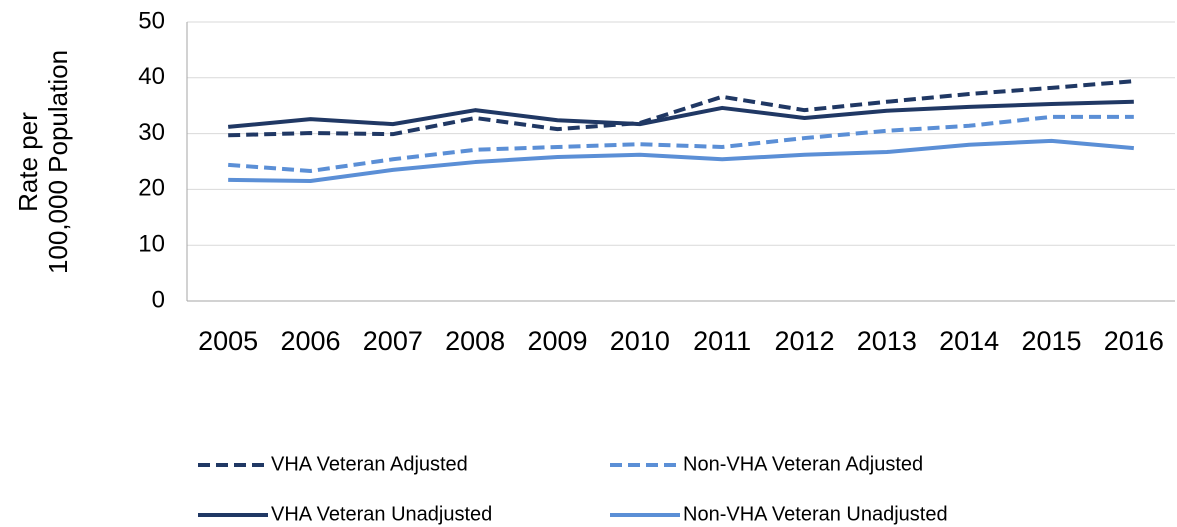 The height and width of the screenshot is (527, 1177). What do you see at coordinates (369, 464) in the screenshot?
I see `legend-label: VHA Veteran Adjusted` at bounding box center [369, 464].